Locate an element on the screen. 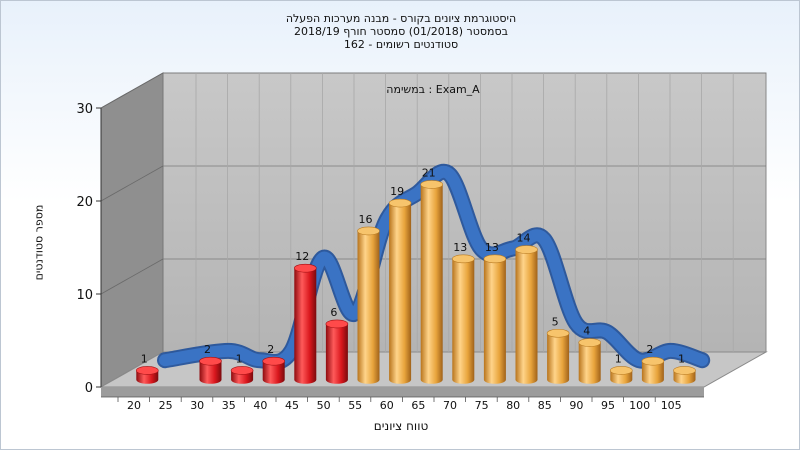 This screenshot has width=800, height=451. histogram-bar: 5 is located at coordinates (558, 349).